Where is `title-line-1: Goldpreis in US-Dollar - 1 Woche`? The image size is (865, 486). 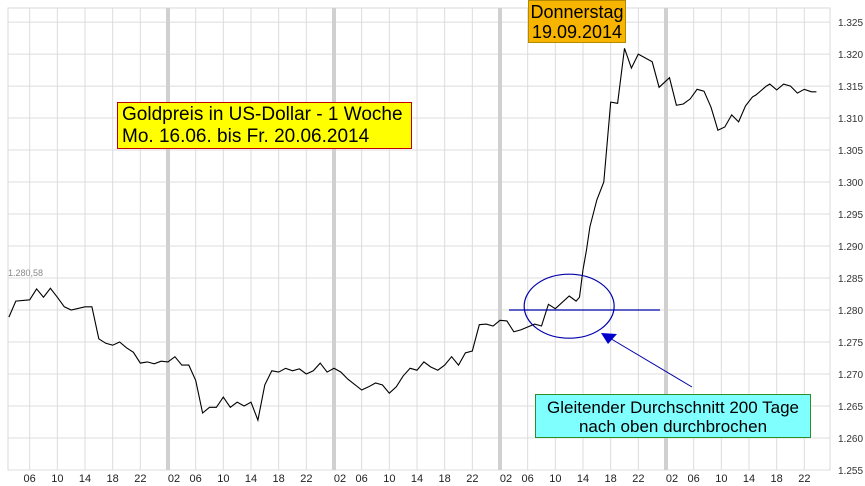
title-line-1: Goldpreis in US-Dollar - 1 Woche is located at coordinates (262, 114).